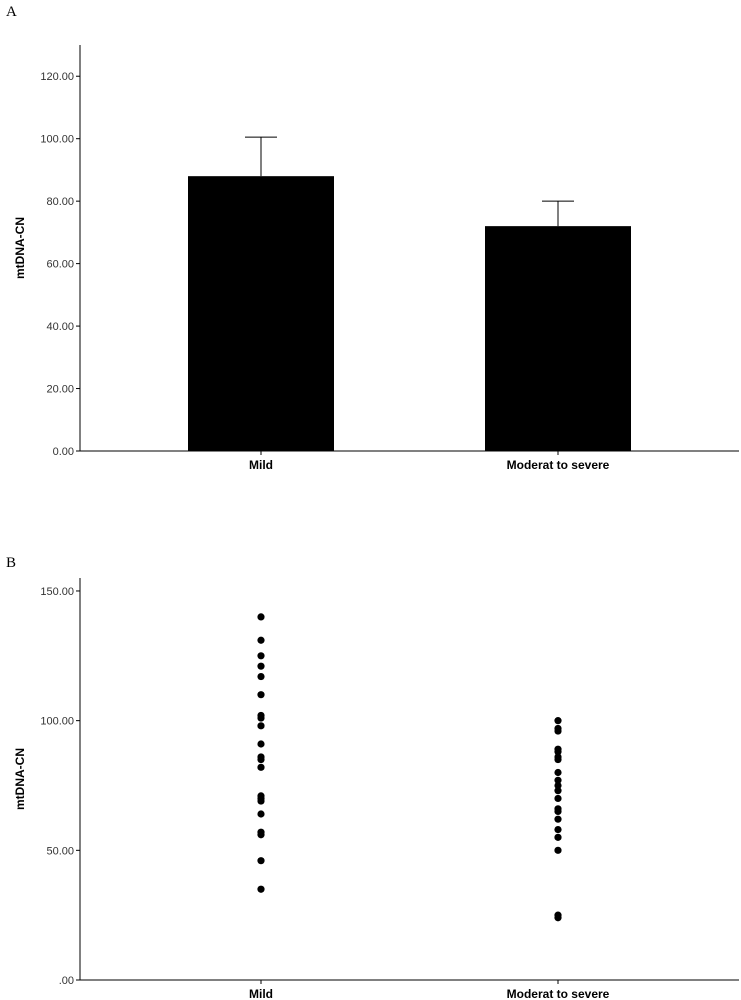 Image resolution: width=741 pixels, height=1000 pixels. I want to click on panel-a-y-tick-label: 40.00, so click(60, 327).